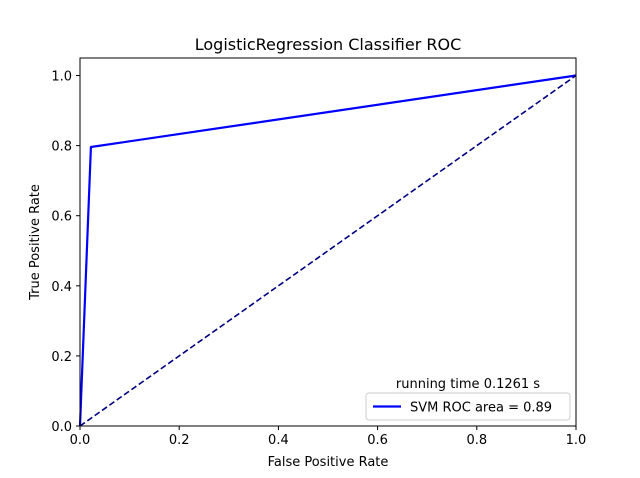 This screenshot has width=640, height=478. I want to click on chart-title: LogisticRegression Classifier ROC, so click(328, 44).